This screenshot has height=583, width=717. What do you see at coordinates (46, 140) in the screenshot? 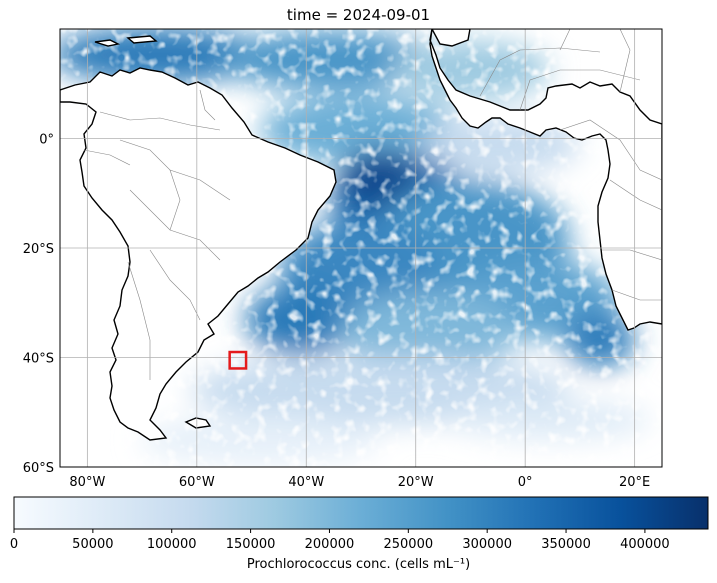
I see `lat-tick-label: 0°` at bounding box center [46, 140].